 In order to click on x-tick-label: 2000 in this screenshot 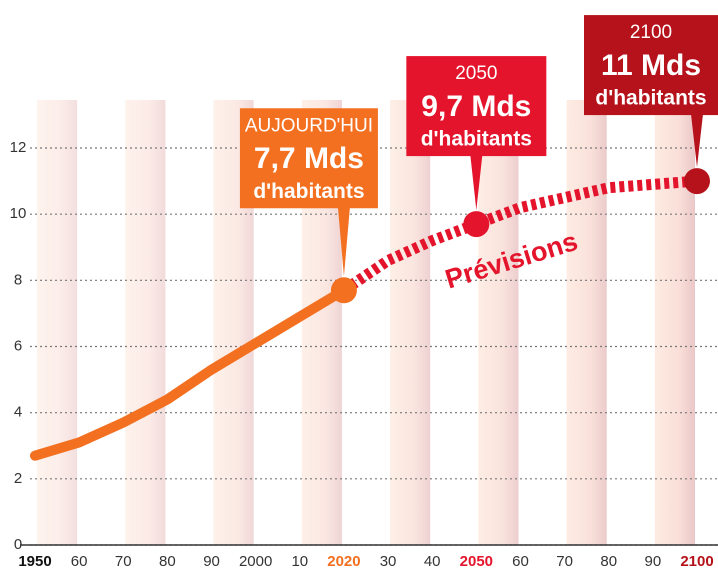, I will do `click(255, 561)`.